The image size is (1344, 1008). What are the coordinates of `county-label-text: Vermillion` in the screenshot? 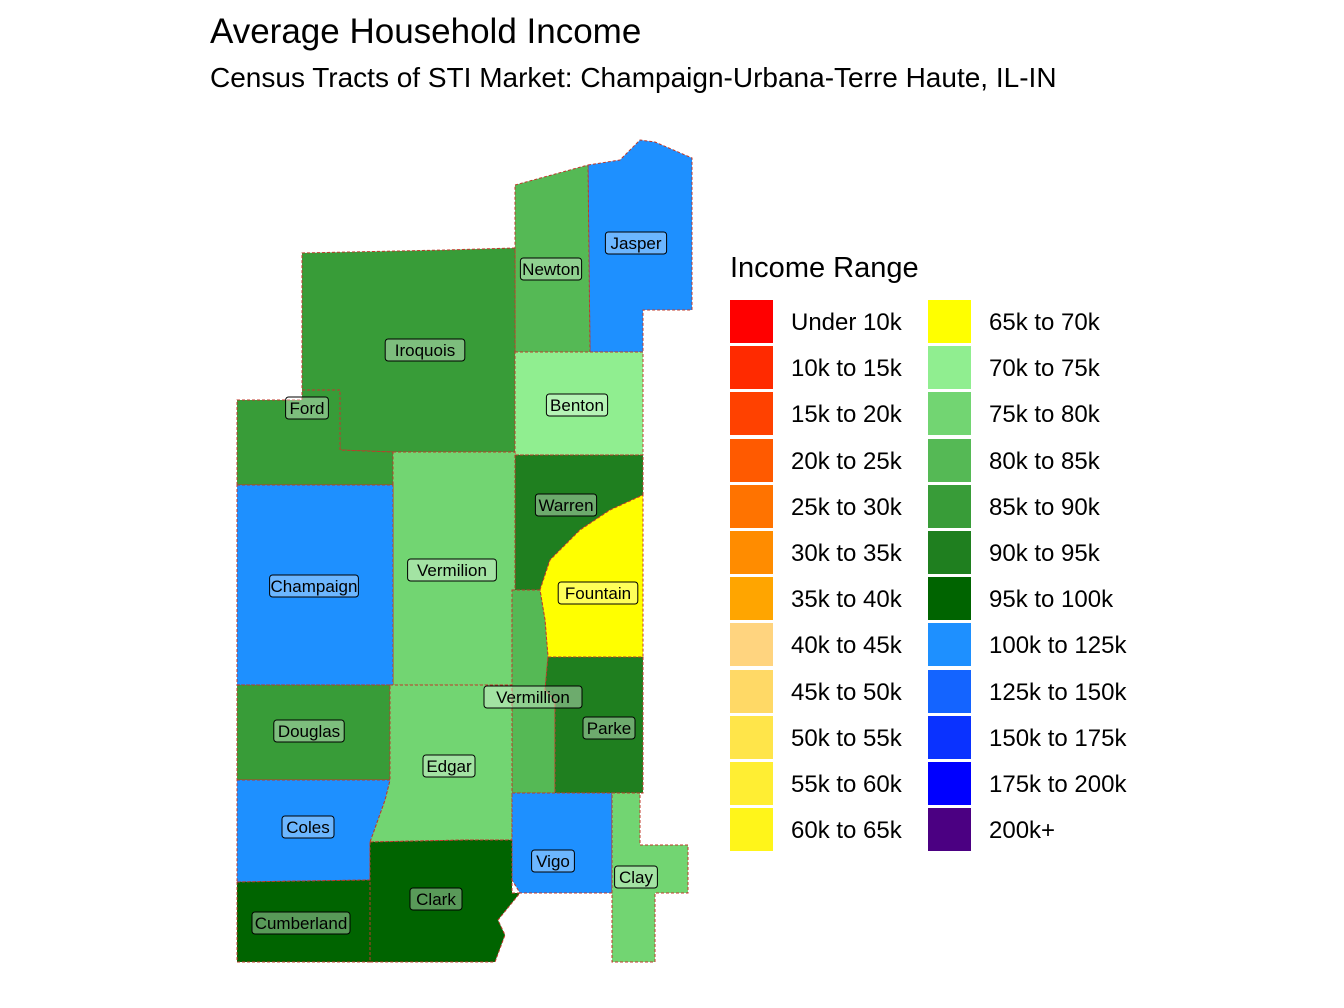 It's located at (533, 697).